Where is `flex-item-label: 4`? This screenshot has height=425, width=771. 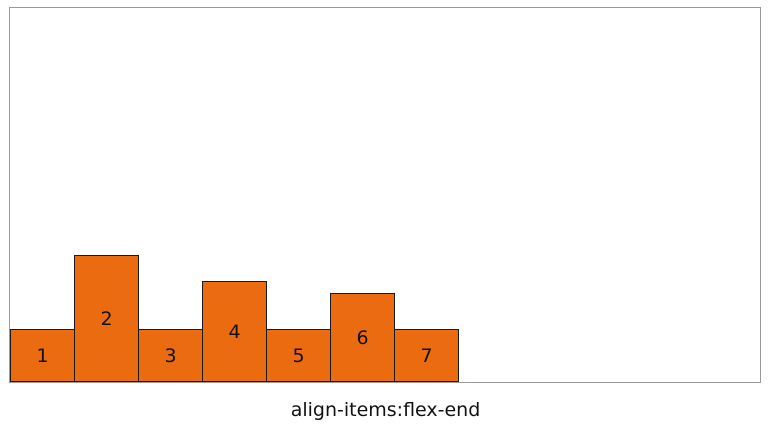
flex-item-label: 4 is located at coordinates (234, 331).